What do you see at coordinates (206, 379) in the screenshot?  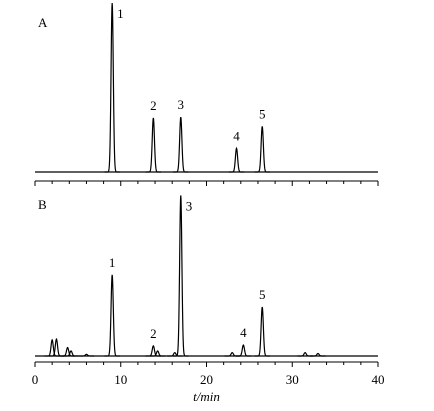 I see `x-tick-label: 20` at bounding box center [206, 379].